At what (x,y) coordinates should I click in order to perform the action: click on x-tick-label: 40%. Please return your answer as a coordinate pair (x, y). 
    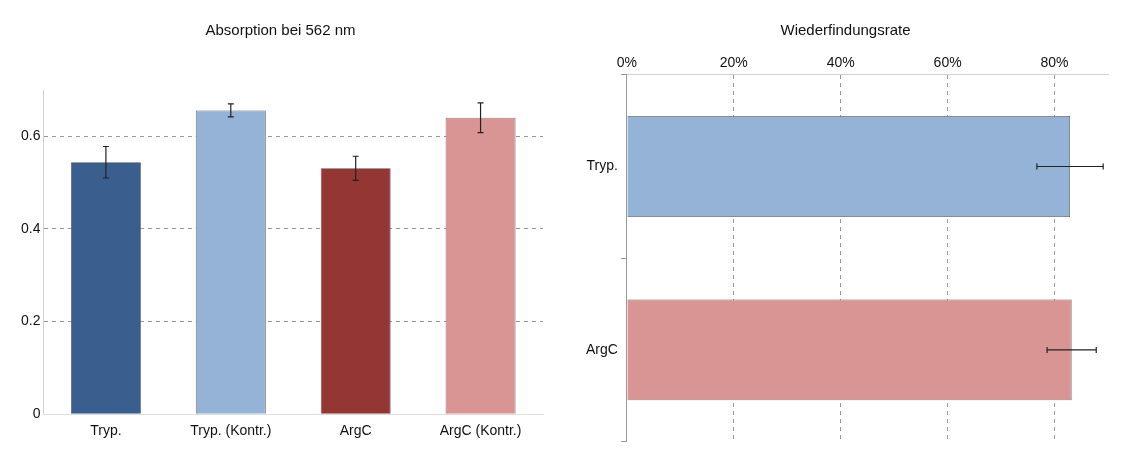
    Looking at the image, I should click on (840, 62).